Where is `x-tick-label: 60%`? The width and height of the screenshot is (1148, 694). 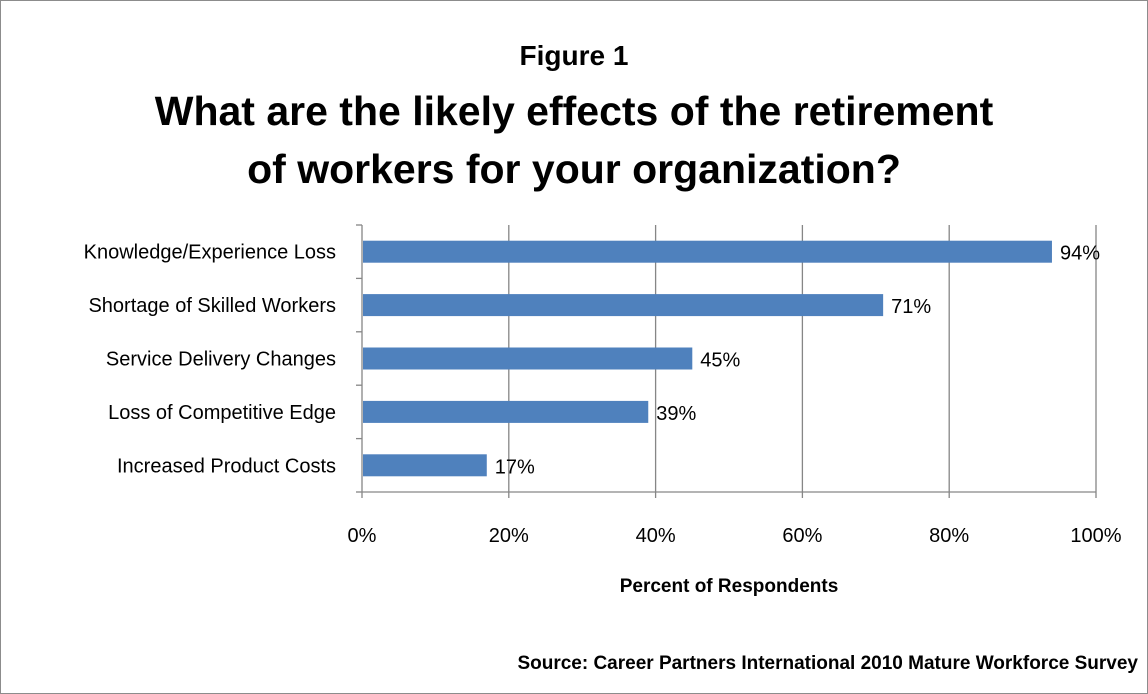
x-tick-label: 60% is located at coordinates (802, 536).